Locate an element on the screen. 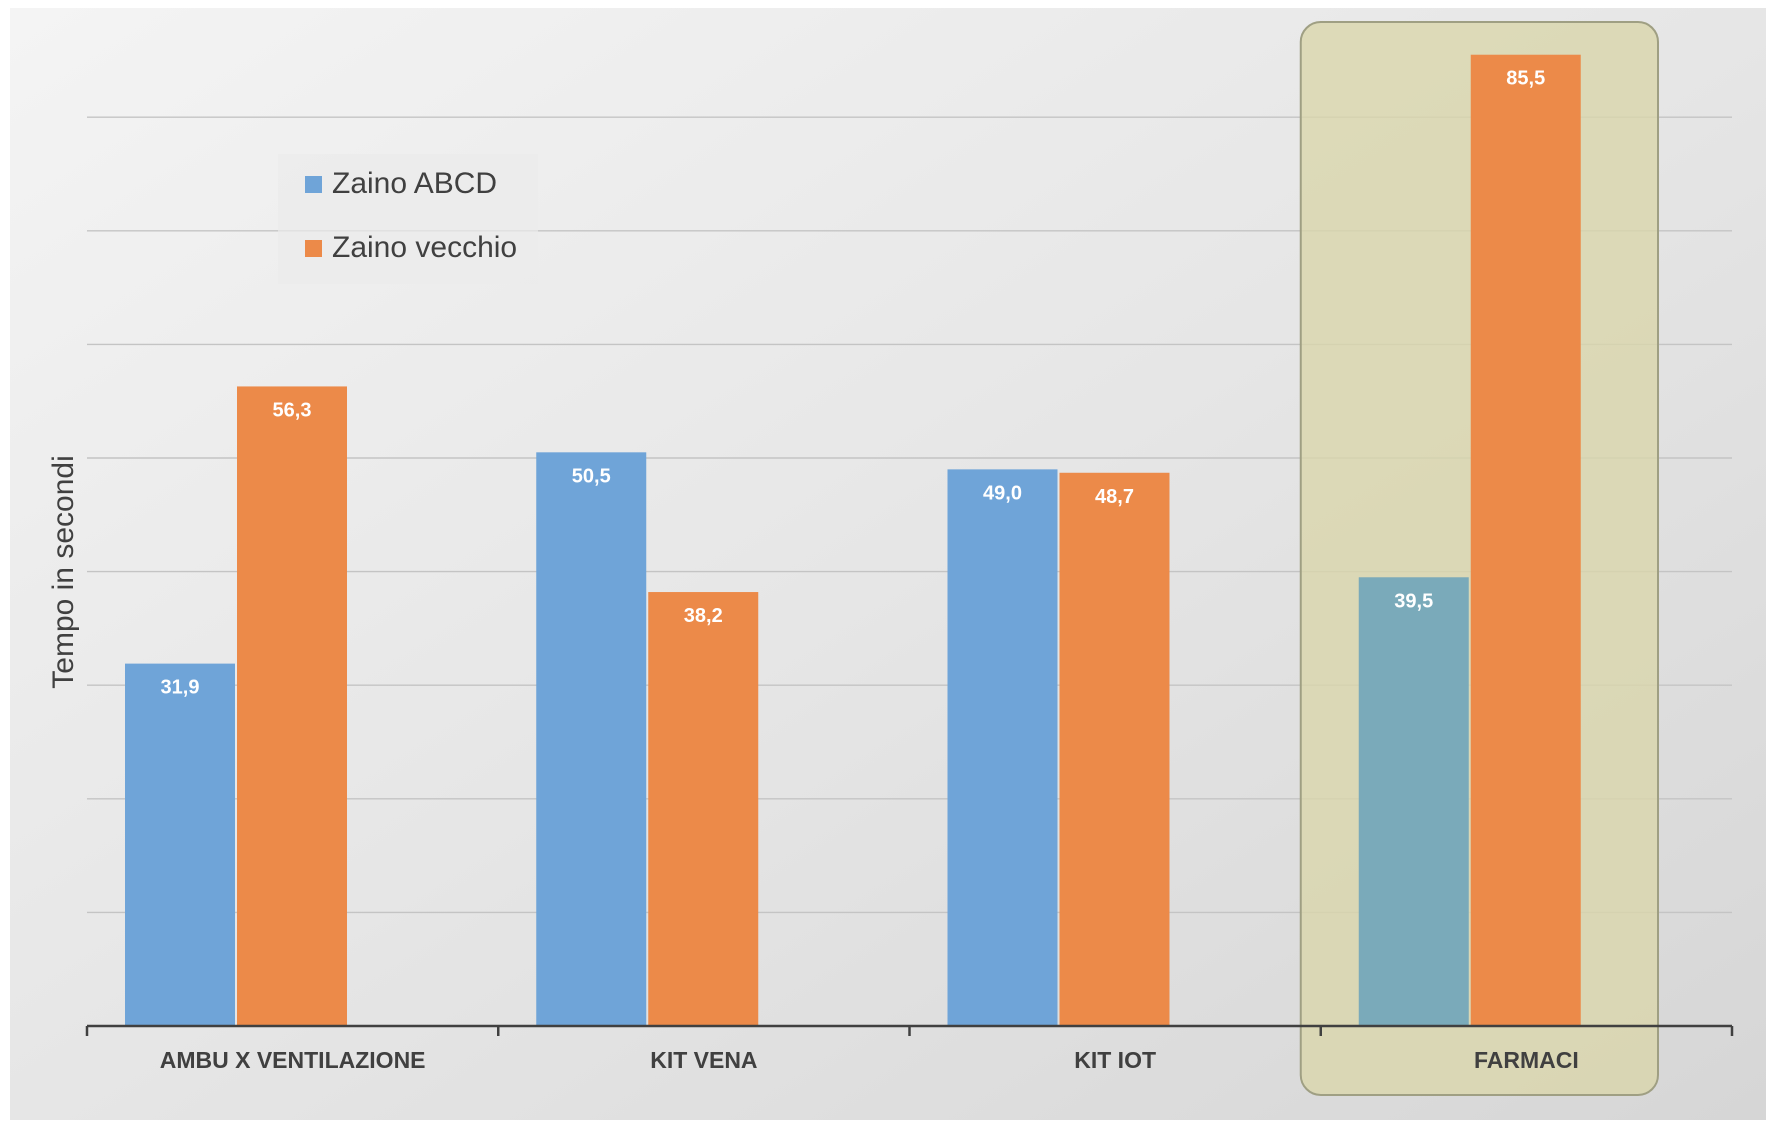  data-label: 50,5 is located at coordinates (591, 476).